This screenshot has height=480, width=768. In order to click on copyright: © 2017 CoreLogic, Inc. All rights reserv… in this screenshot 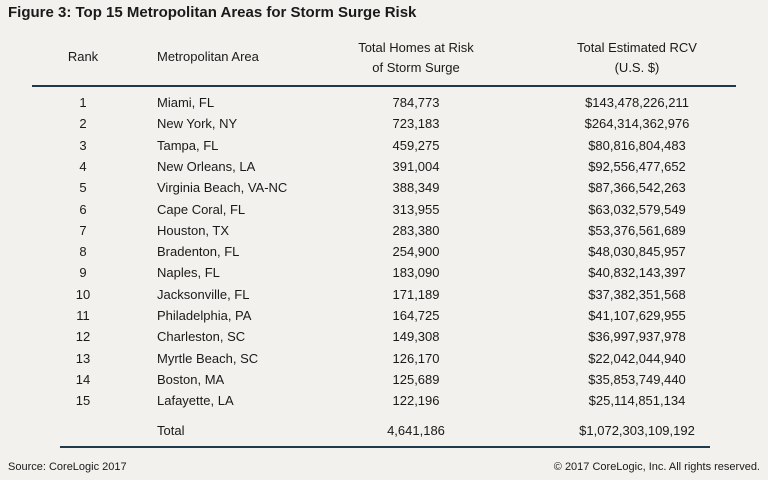, I will do `click(656, 467)`.